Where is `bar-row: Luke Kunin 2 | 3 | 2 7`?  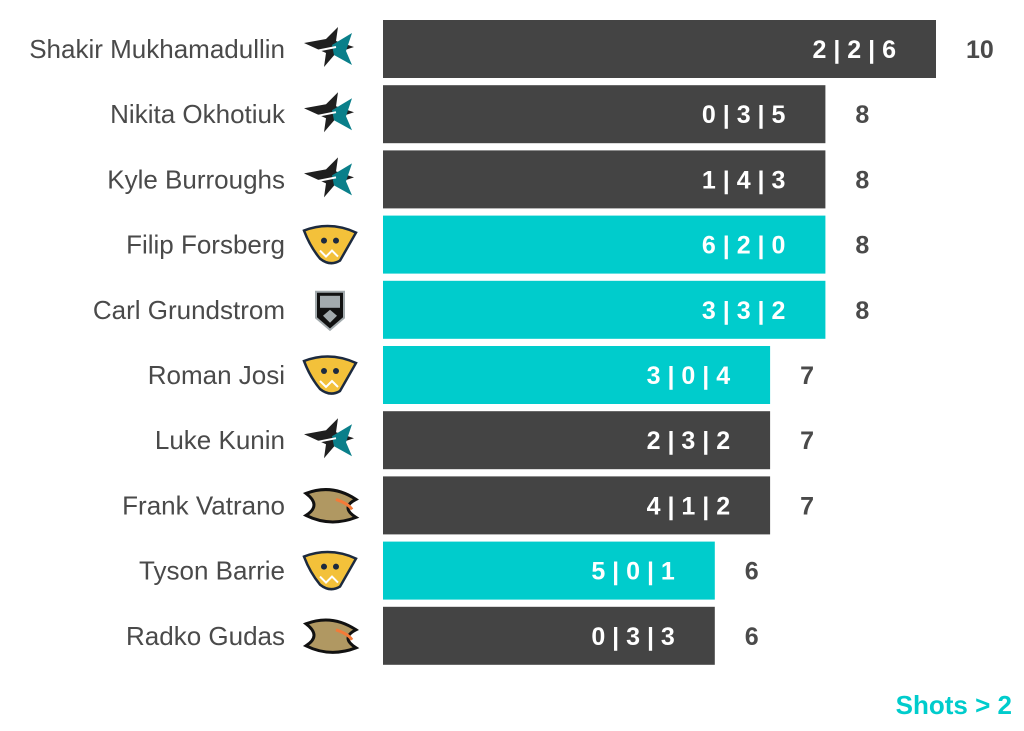 bar-row: Luke Kunin 2 | 3 | 2 7 is located at coordinates (484, 440).